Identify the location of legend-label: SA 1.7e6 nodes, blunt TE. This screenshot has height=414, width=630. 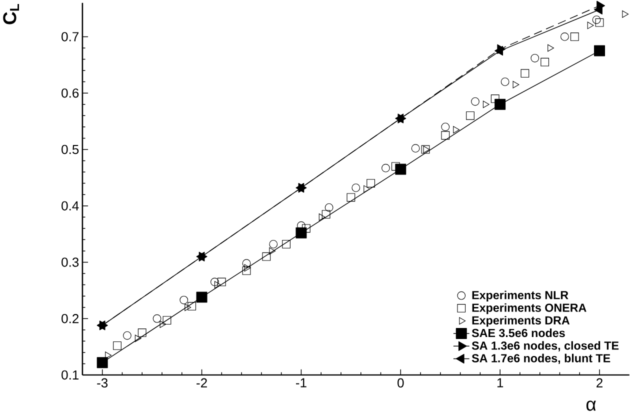
(541, 359).